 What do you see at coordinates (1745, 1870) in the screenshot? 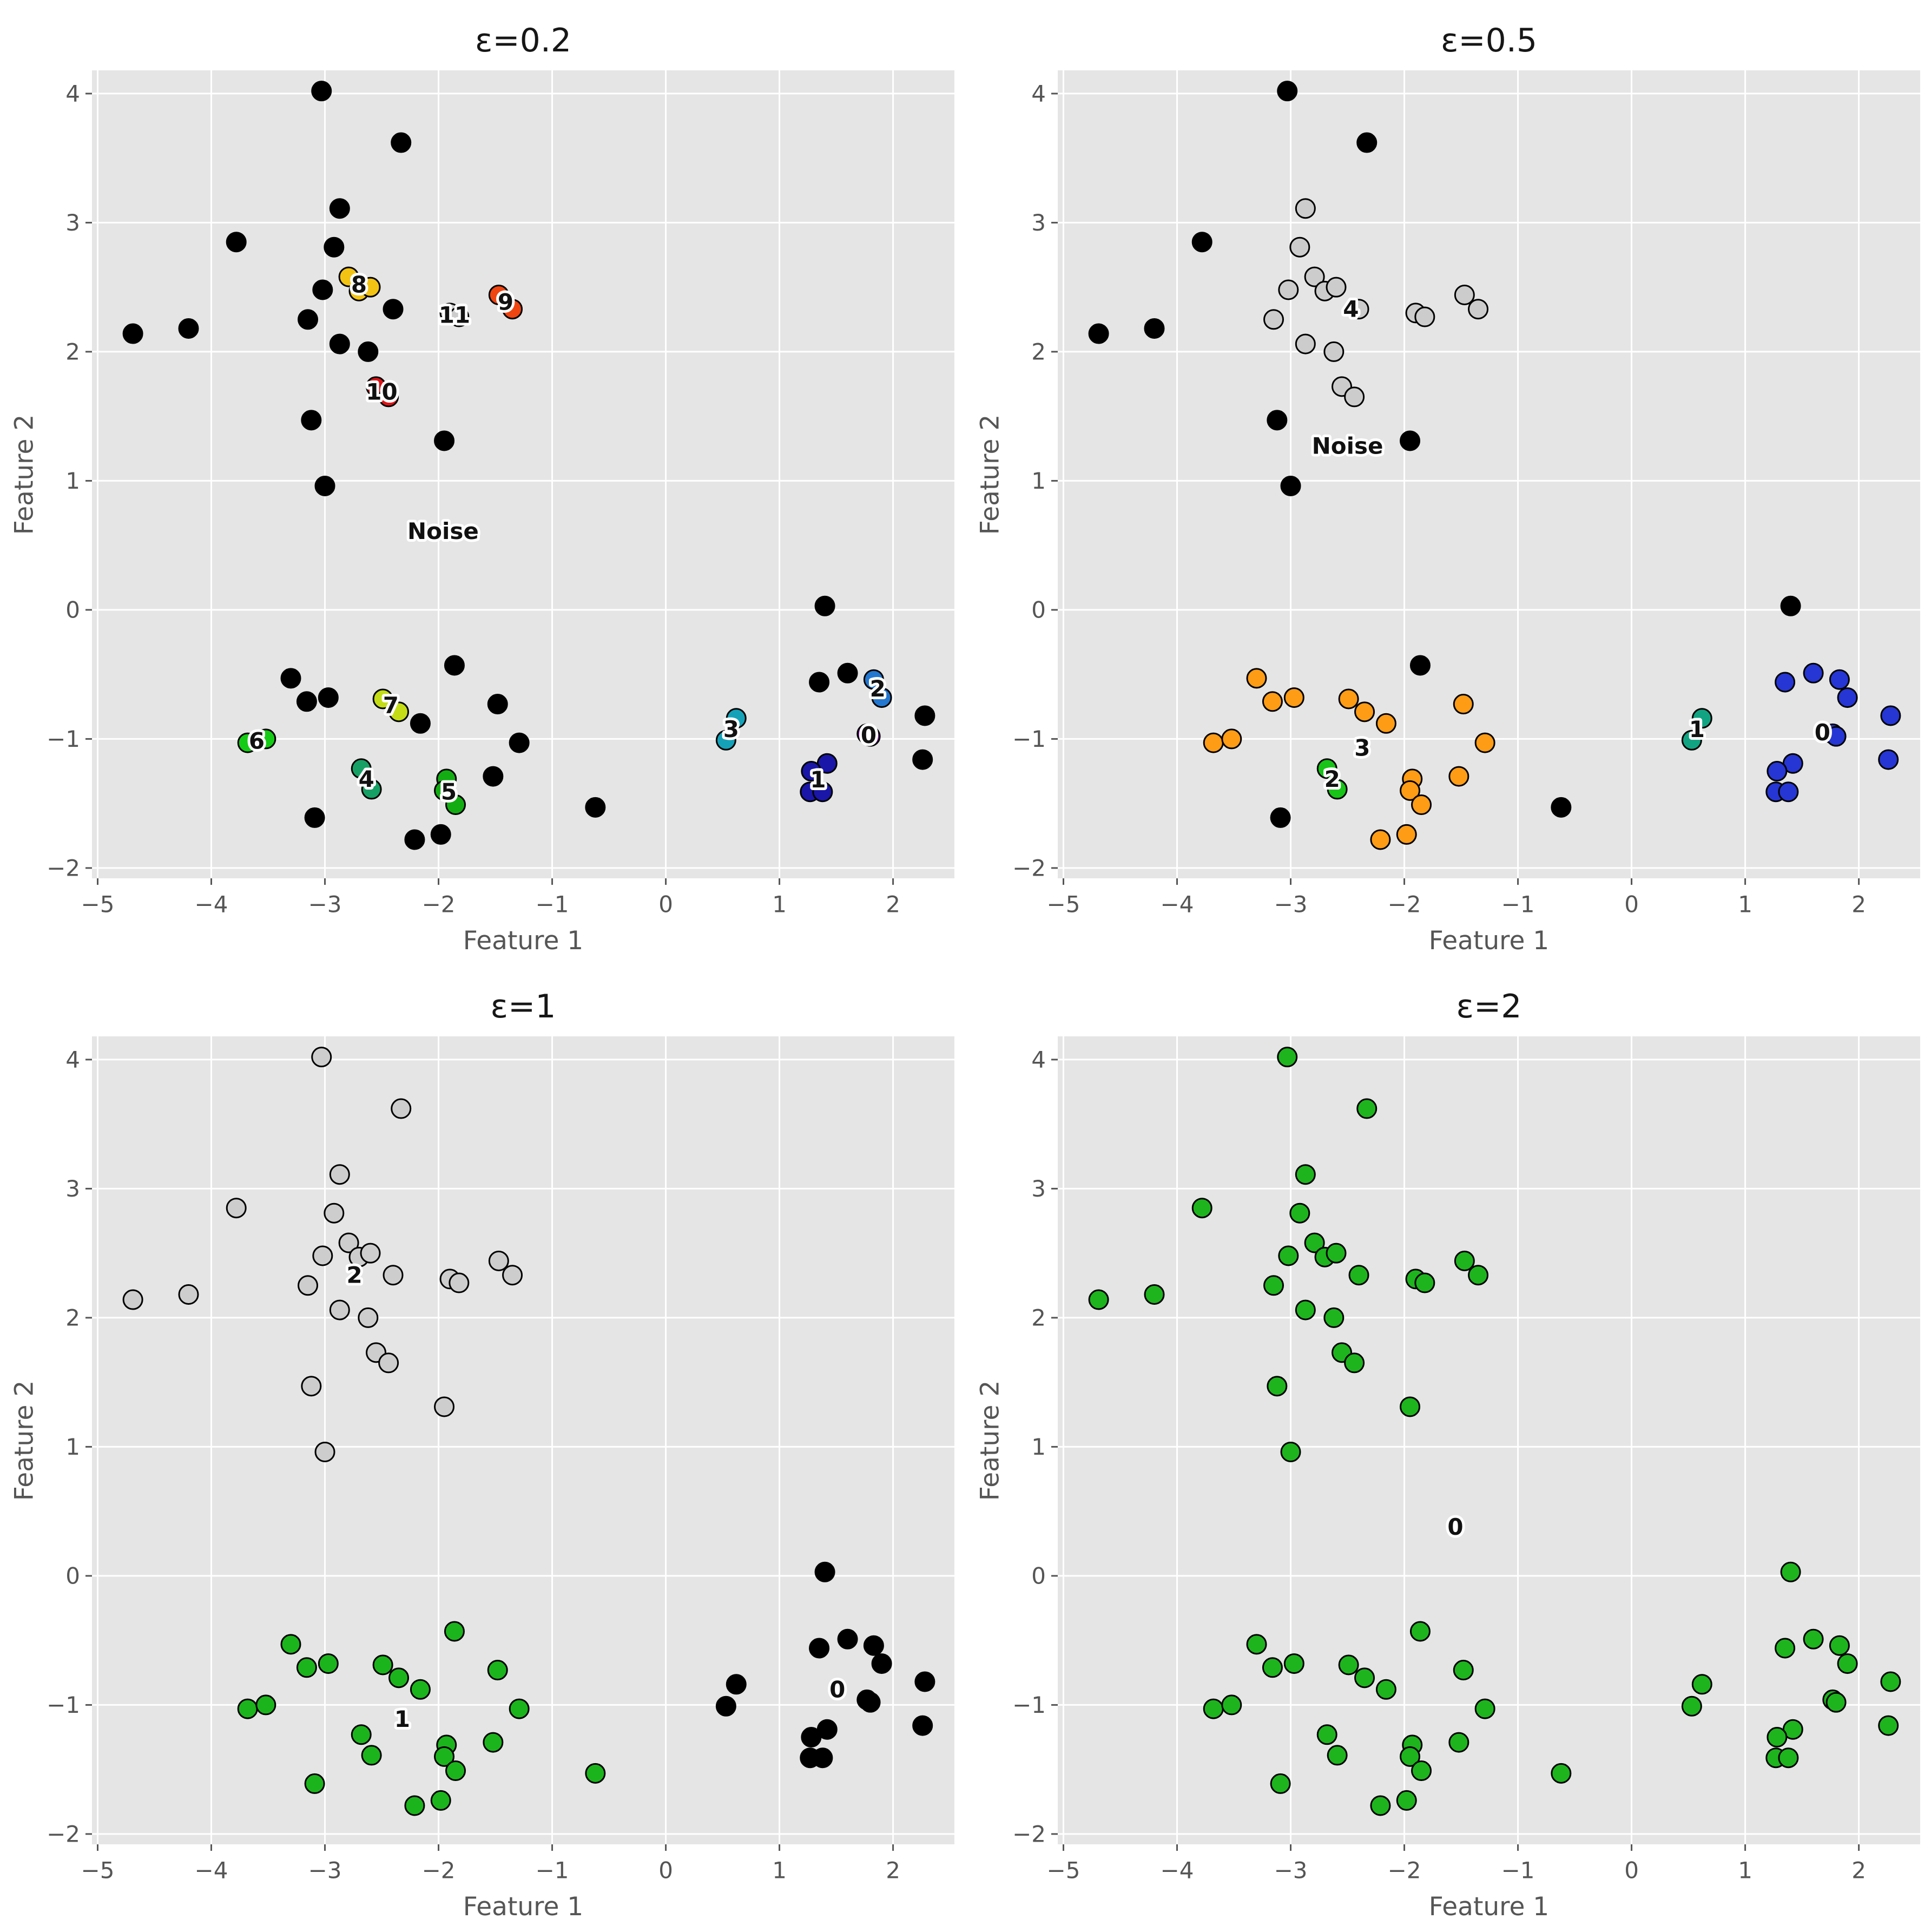
I see `x-tick-label: 1` at bounding box center [1745, 1870].